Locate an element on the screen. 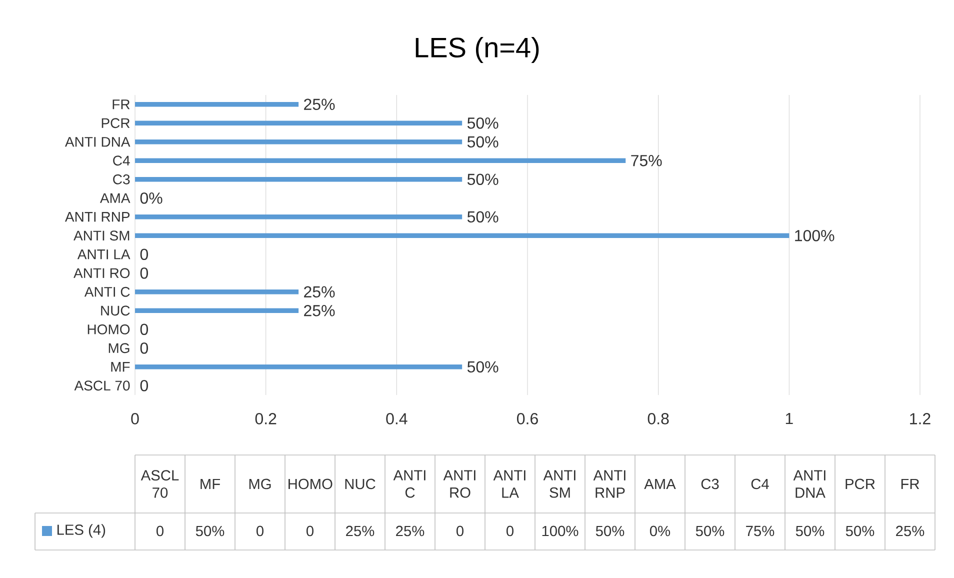  text: 100% is located at coordinates (560, 531).